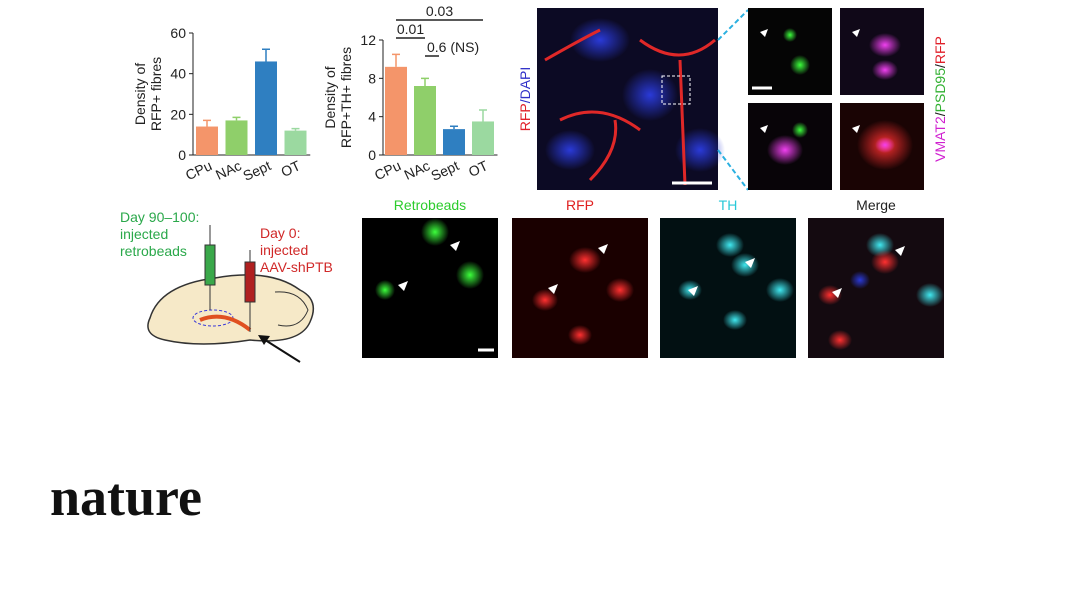 Image resolution: width=1066 pixels, height=600 pixels. What do you see at coordinates (153, 251) in the screenshot?
I see `injection-label: retrobeads` at bounding box center [153, 251].